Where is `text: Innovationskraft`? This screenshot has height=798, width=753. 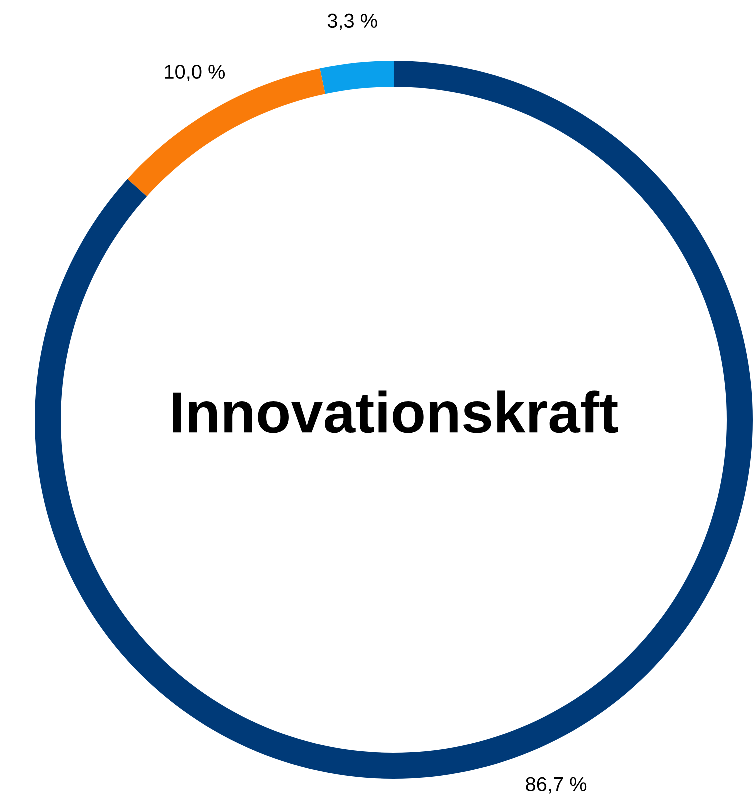 text: Innovationskraft is located at coordinates (395, 412).